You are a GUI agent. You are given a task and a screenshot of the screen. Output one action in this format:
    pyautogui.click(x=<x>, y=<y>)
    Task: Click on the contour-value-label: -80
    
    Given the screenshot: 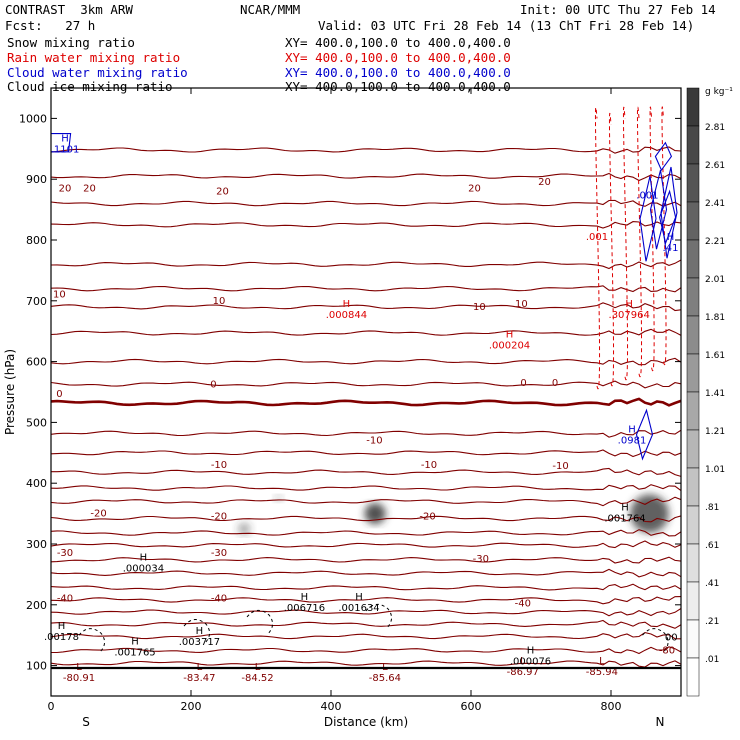 What is the action you would take?
    pyautogui.click(x=667, y=650)
    